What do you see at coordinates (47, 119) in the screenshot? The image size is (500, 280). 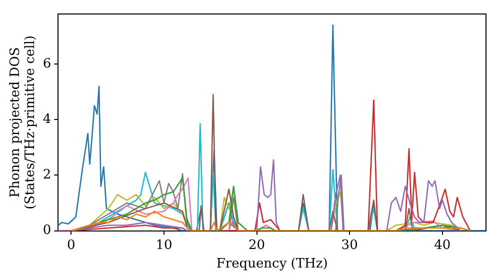 I see `y-tick-label: 4` at bounding box center [47, 119].